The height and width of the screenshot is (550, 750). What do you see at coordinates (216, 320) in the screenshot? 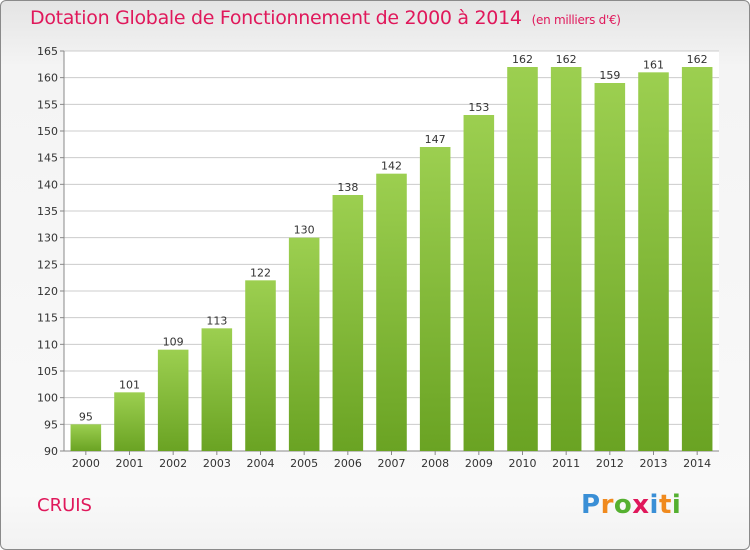
I see `data-label: 113` at bounding box center [216, 320].